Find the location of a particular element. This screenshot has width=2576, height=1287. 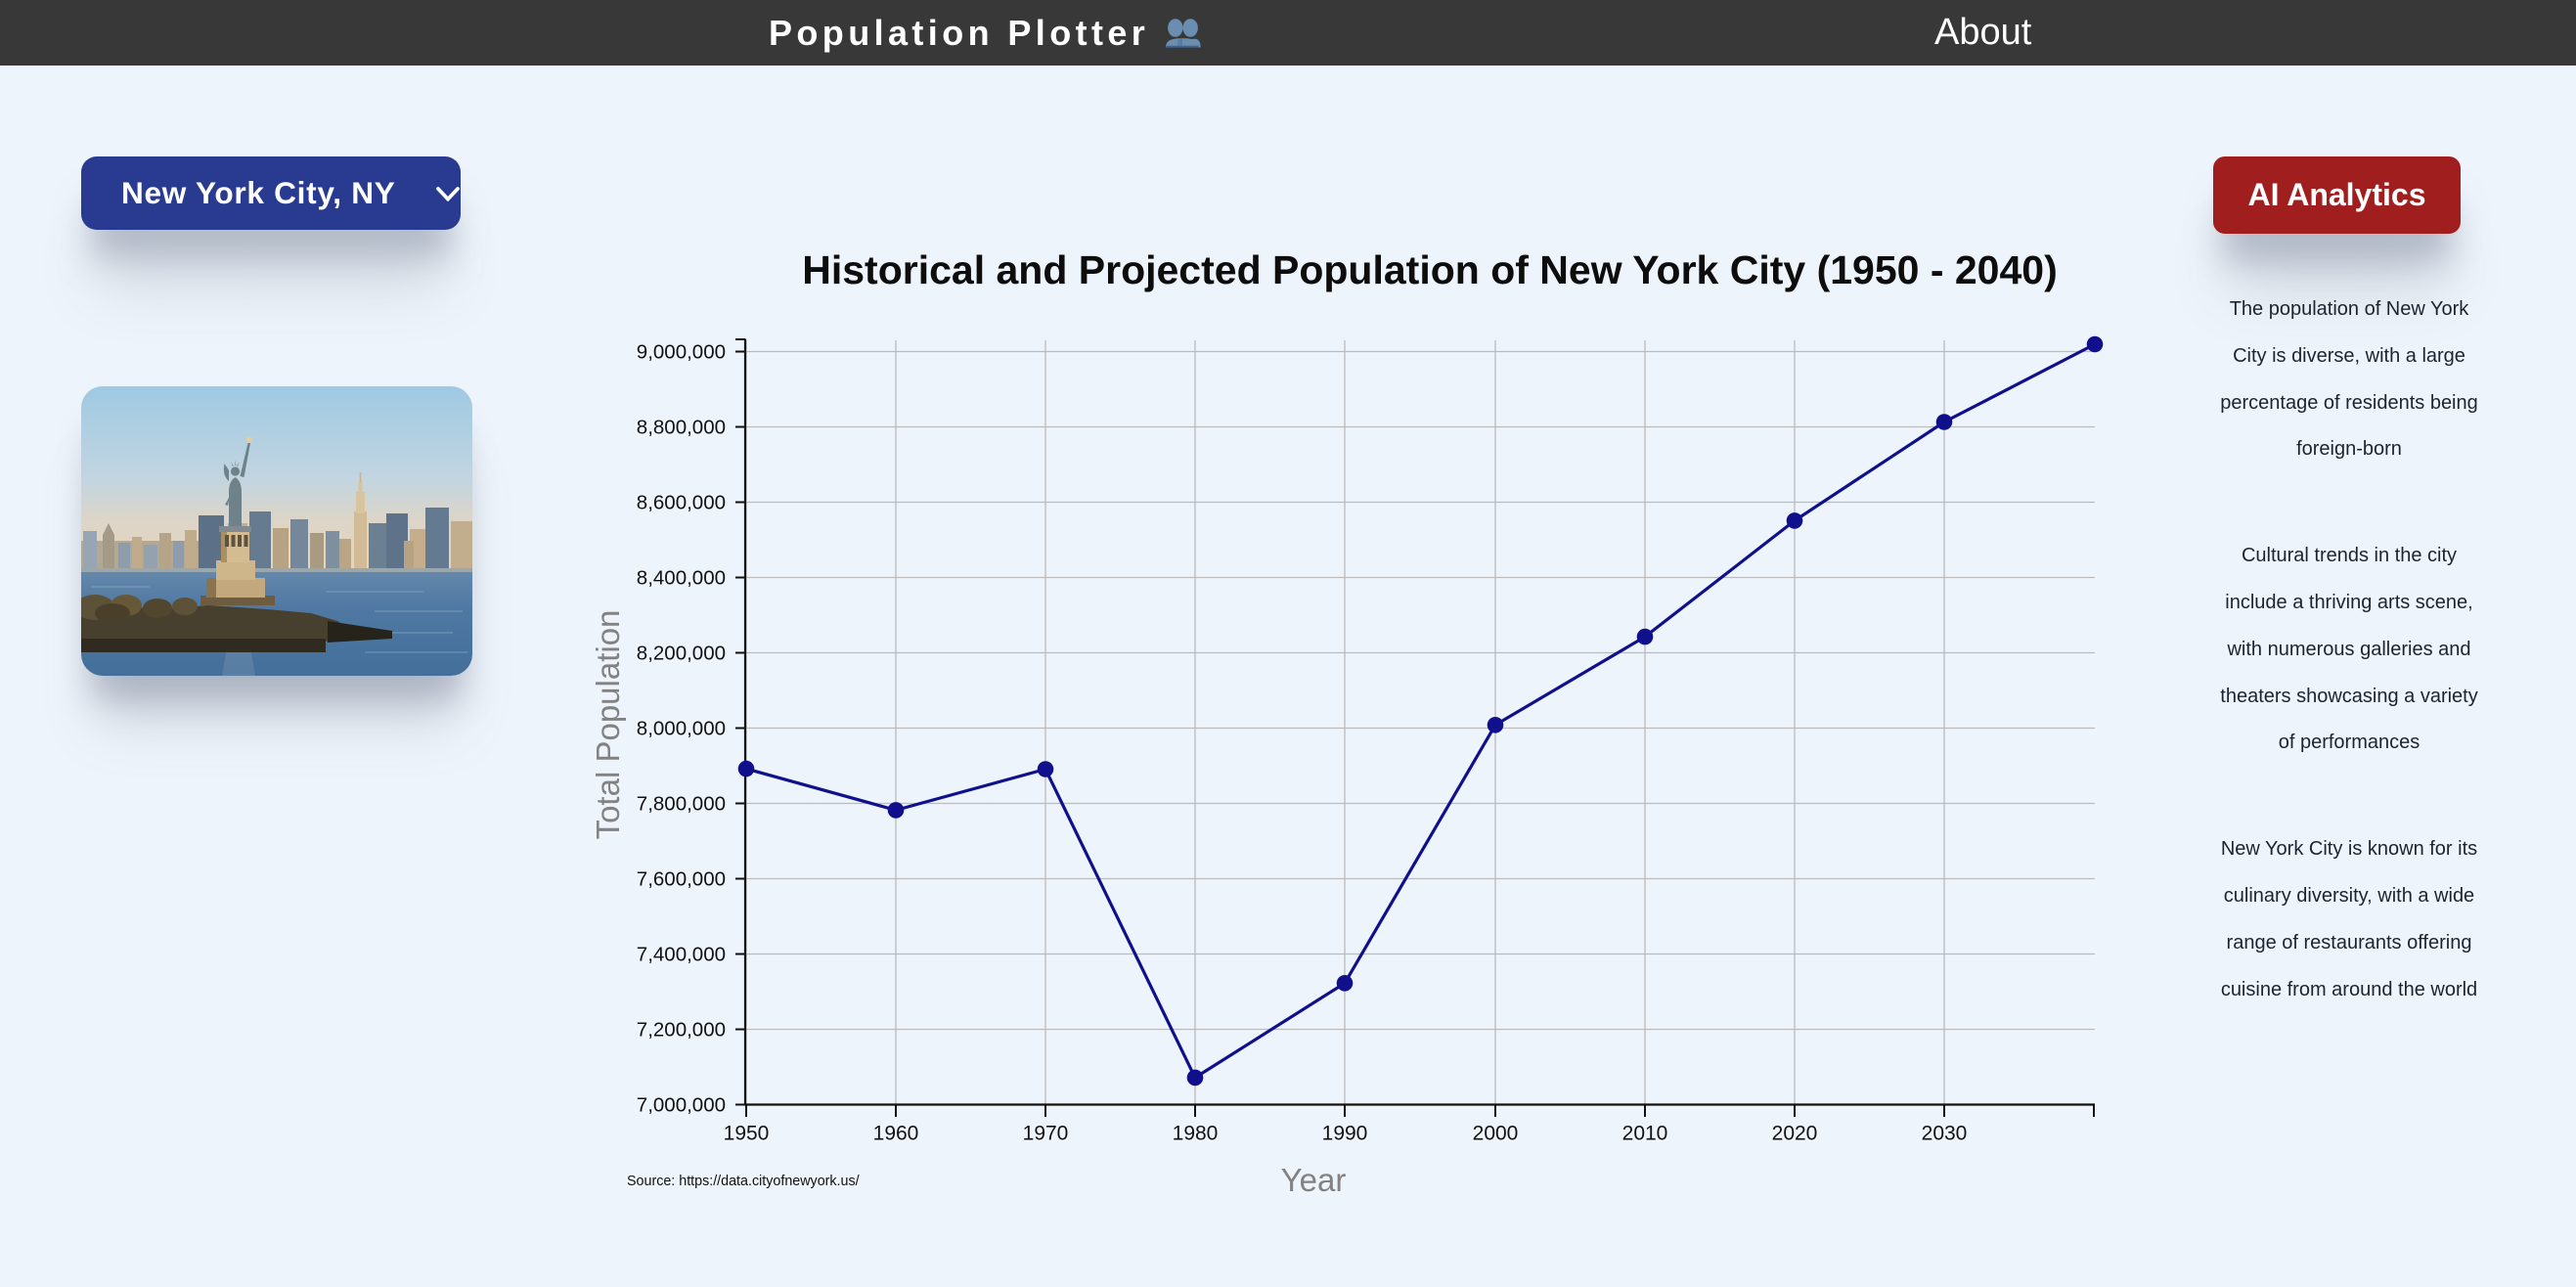

svg-text: 1990 is located at coordinates (1345, 1134).